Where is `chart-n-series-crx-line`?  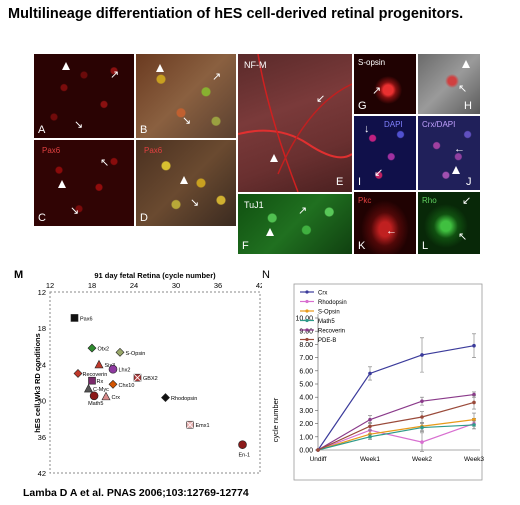 chart-n-series-crx-line is located at coordinates (396, 398).